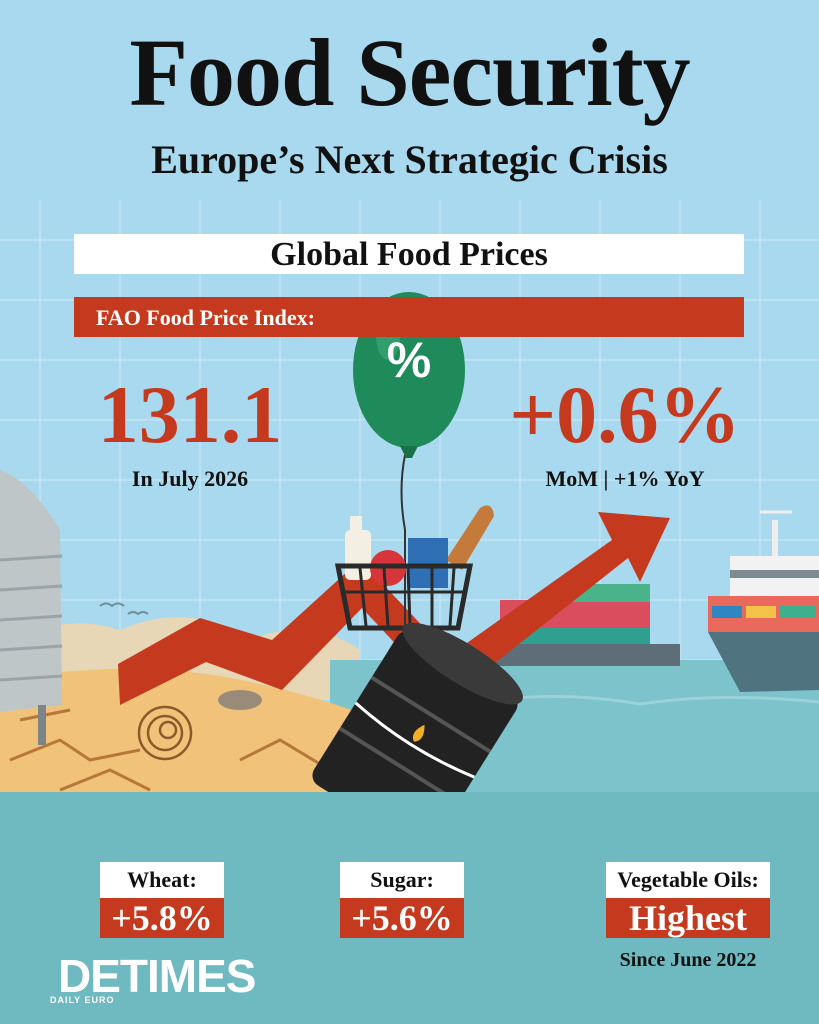  I want to click on index-caption: In July 2026, so click(190, 478).